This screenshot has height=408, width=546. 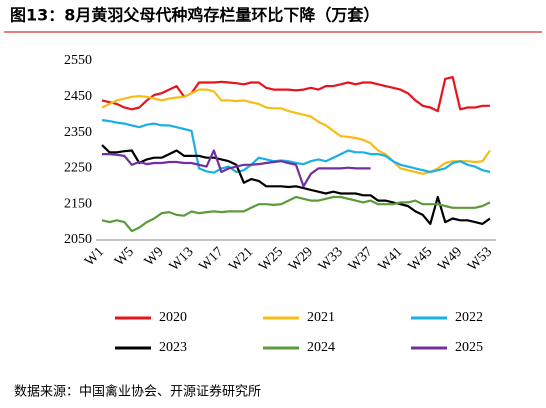 I want to click on y-tick-label: 2250, so click(x=78, y=168).